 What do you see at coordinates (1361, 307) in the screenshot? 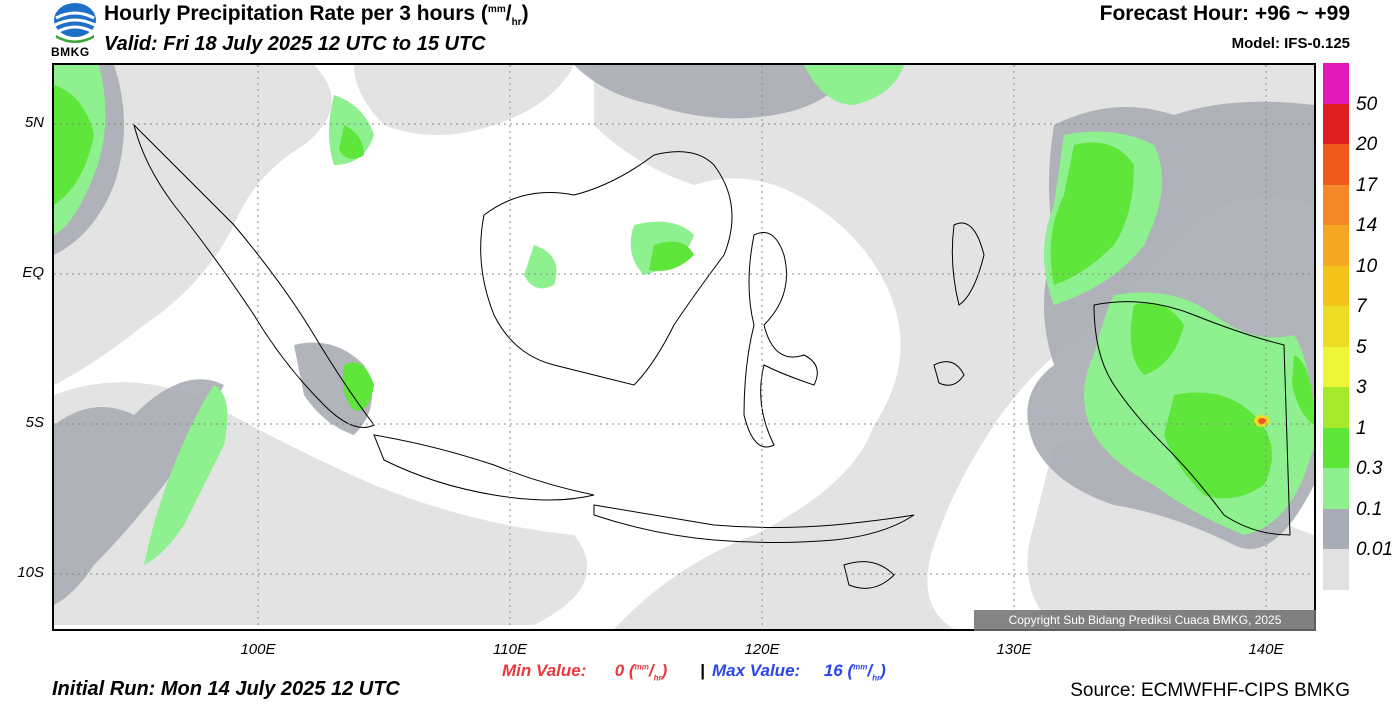
I see `colorbar-tick-label: 7` at bounding box center [1361, 307].